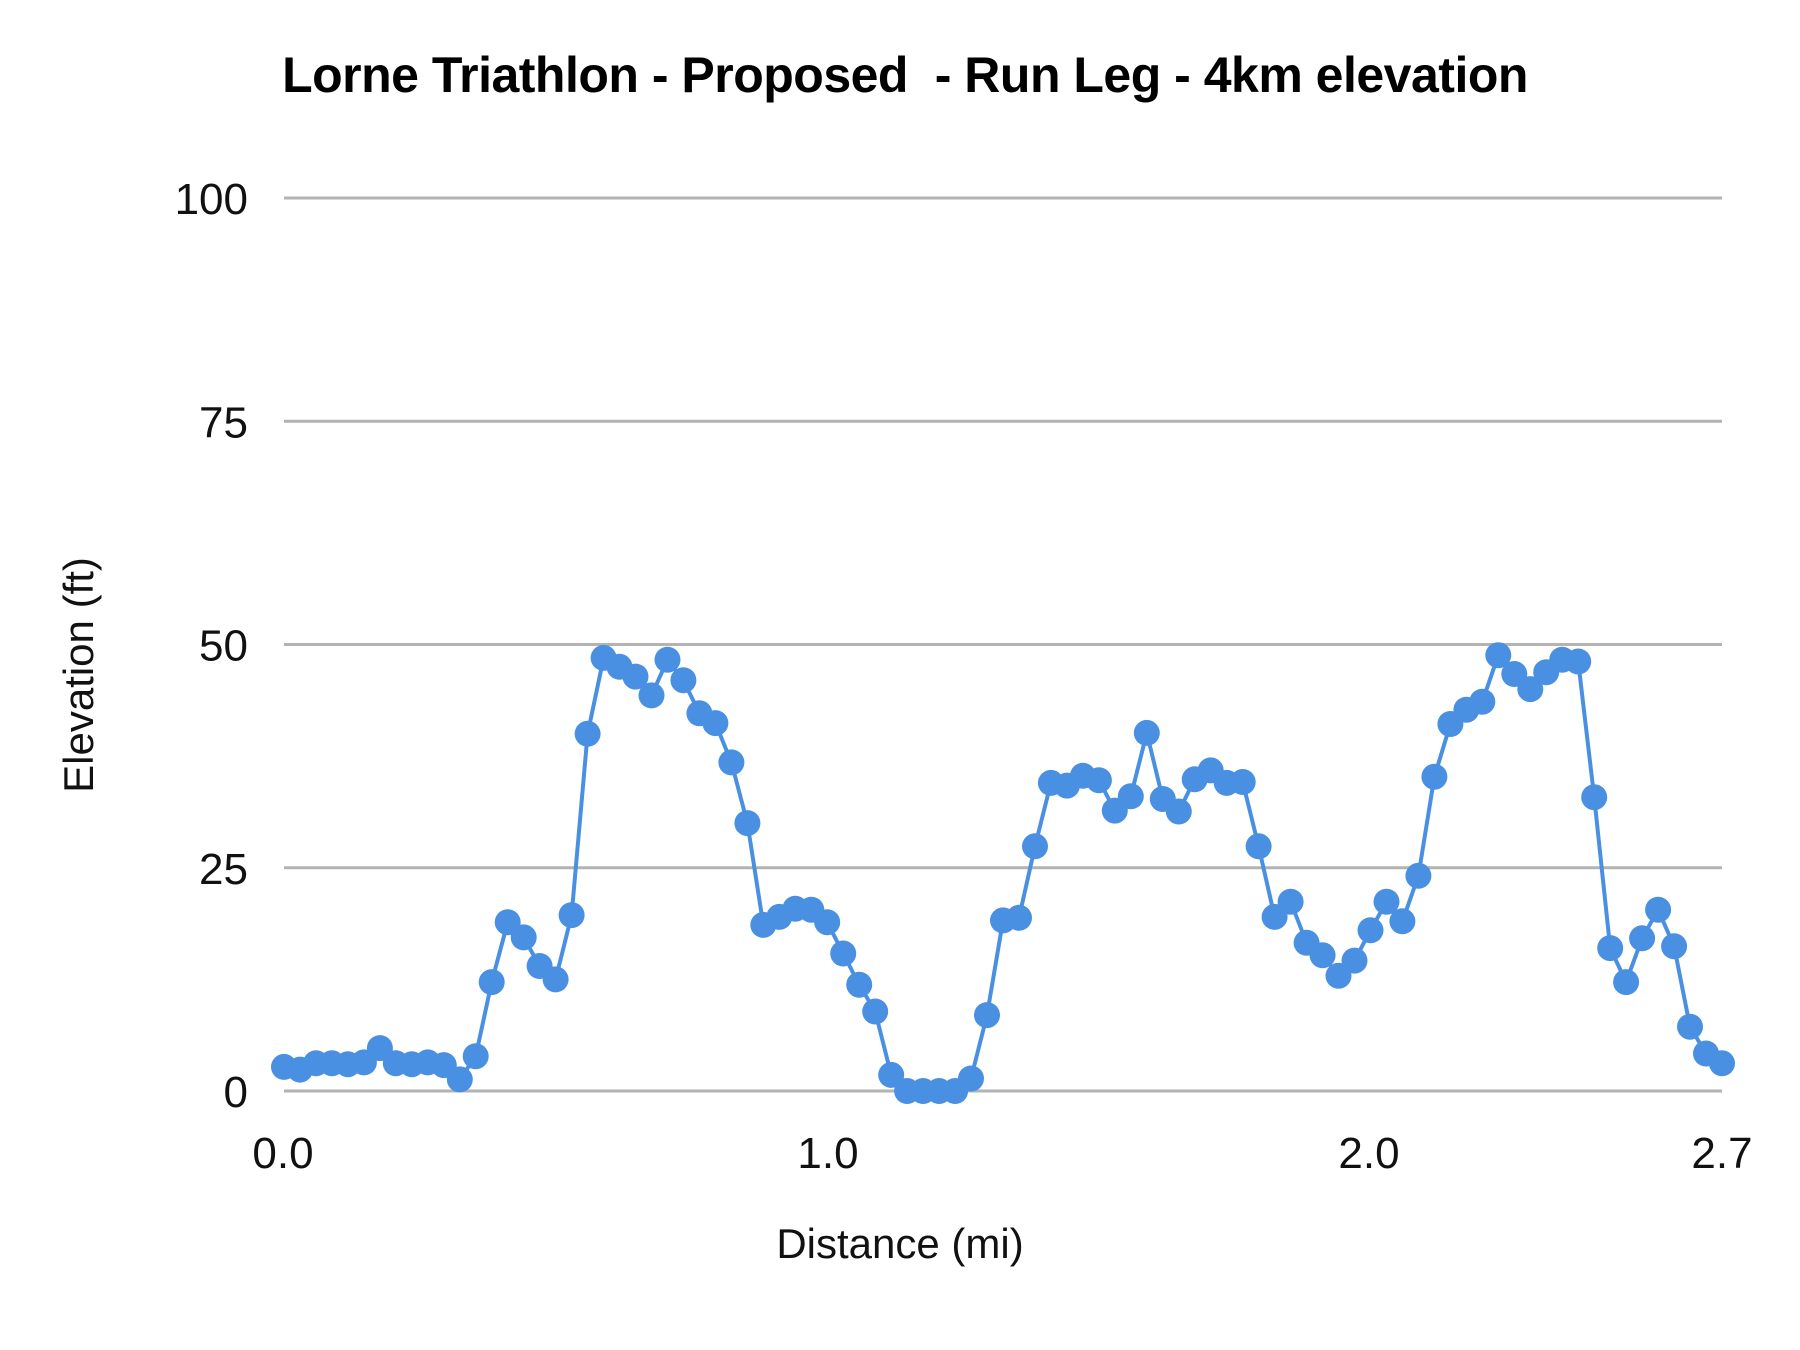  I want to click on y-tick-label: 50, so click(223, 646).